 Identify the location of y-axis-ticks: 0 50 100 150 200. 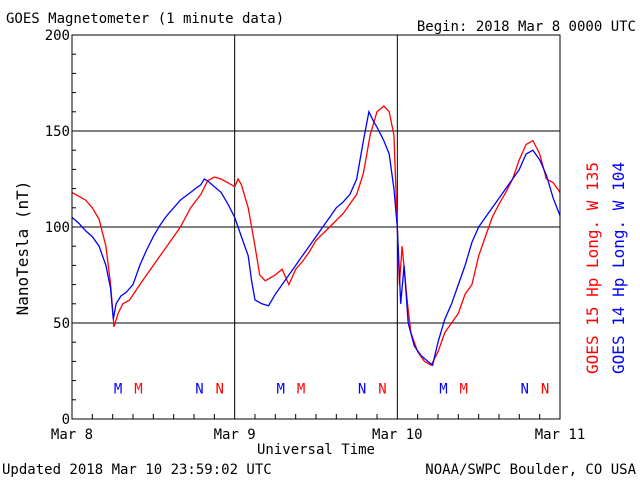
(60, 228).